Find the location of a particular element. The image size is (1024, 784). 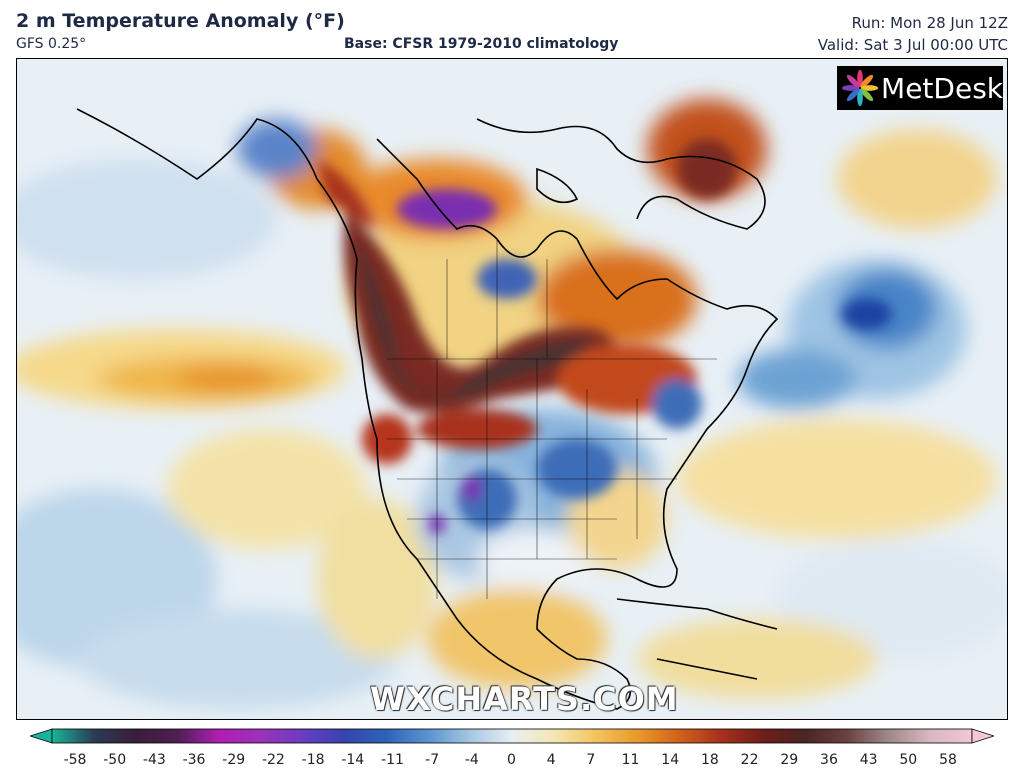

colorbar-tick-label: 43 is located at coordinates (868, 760).